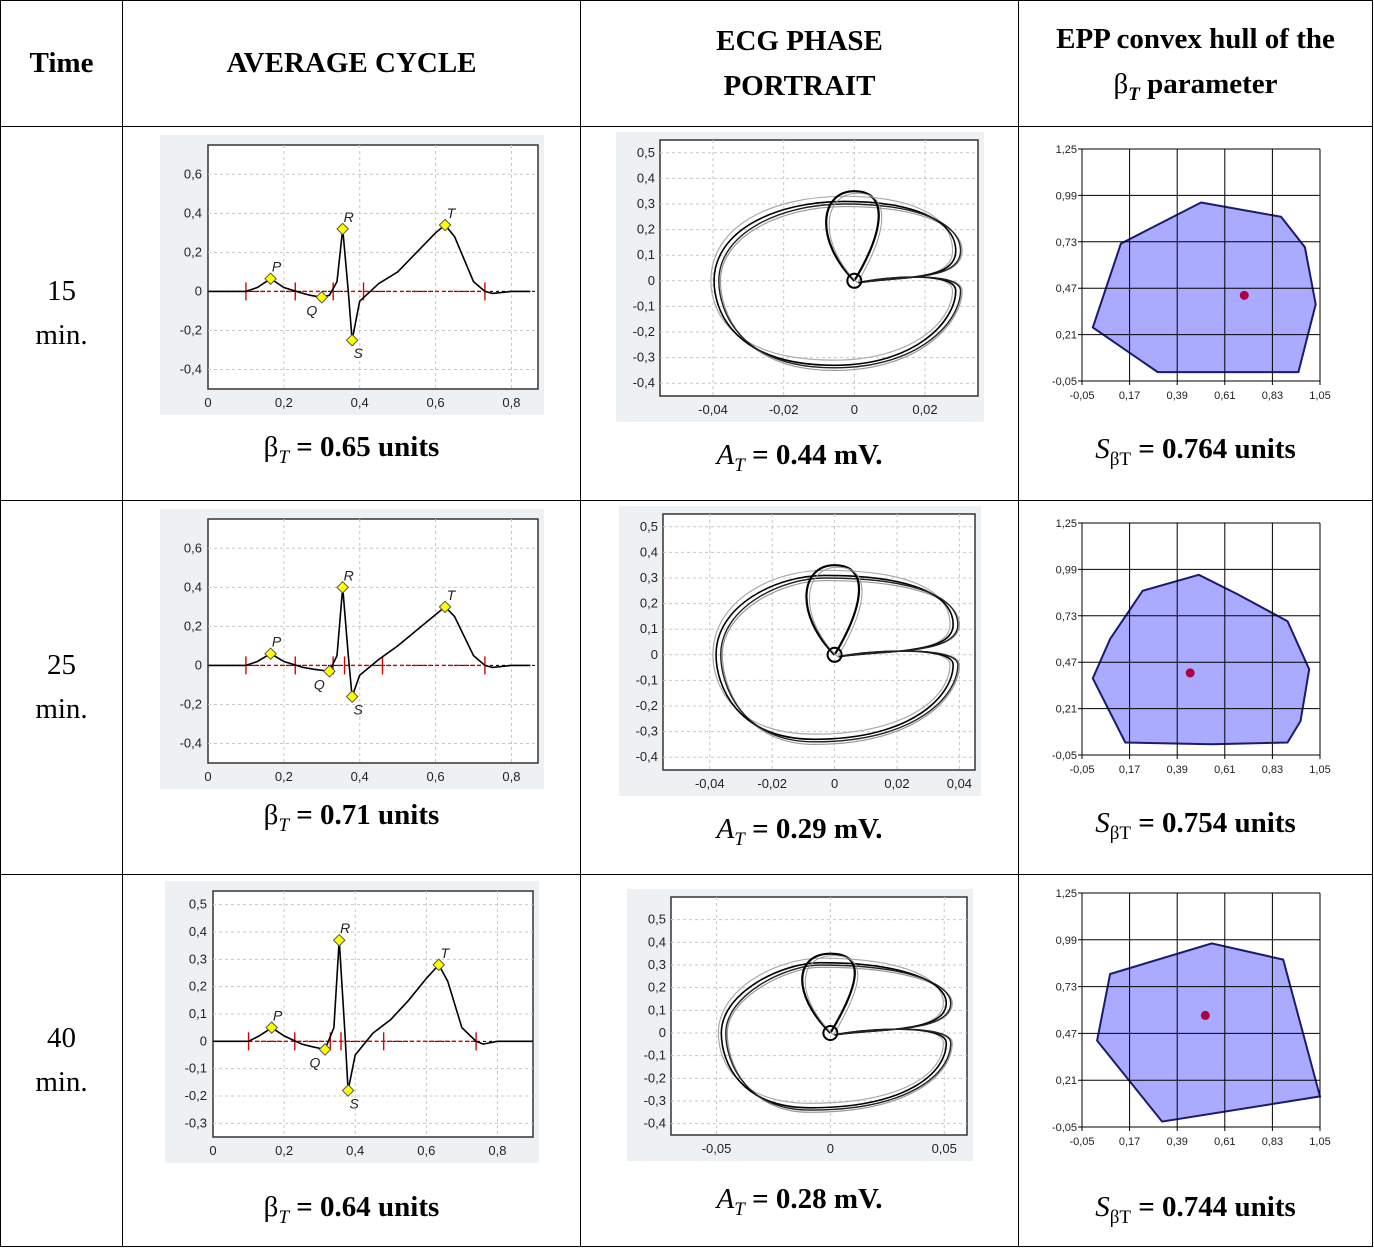  I want to click on s-caption: SβT = 0.754 units, so click(1195, 826).